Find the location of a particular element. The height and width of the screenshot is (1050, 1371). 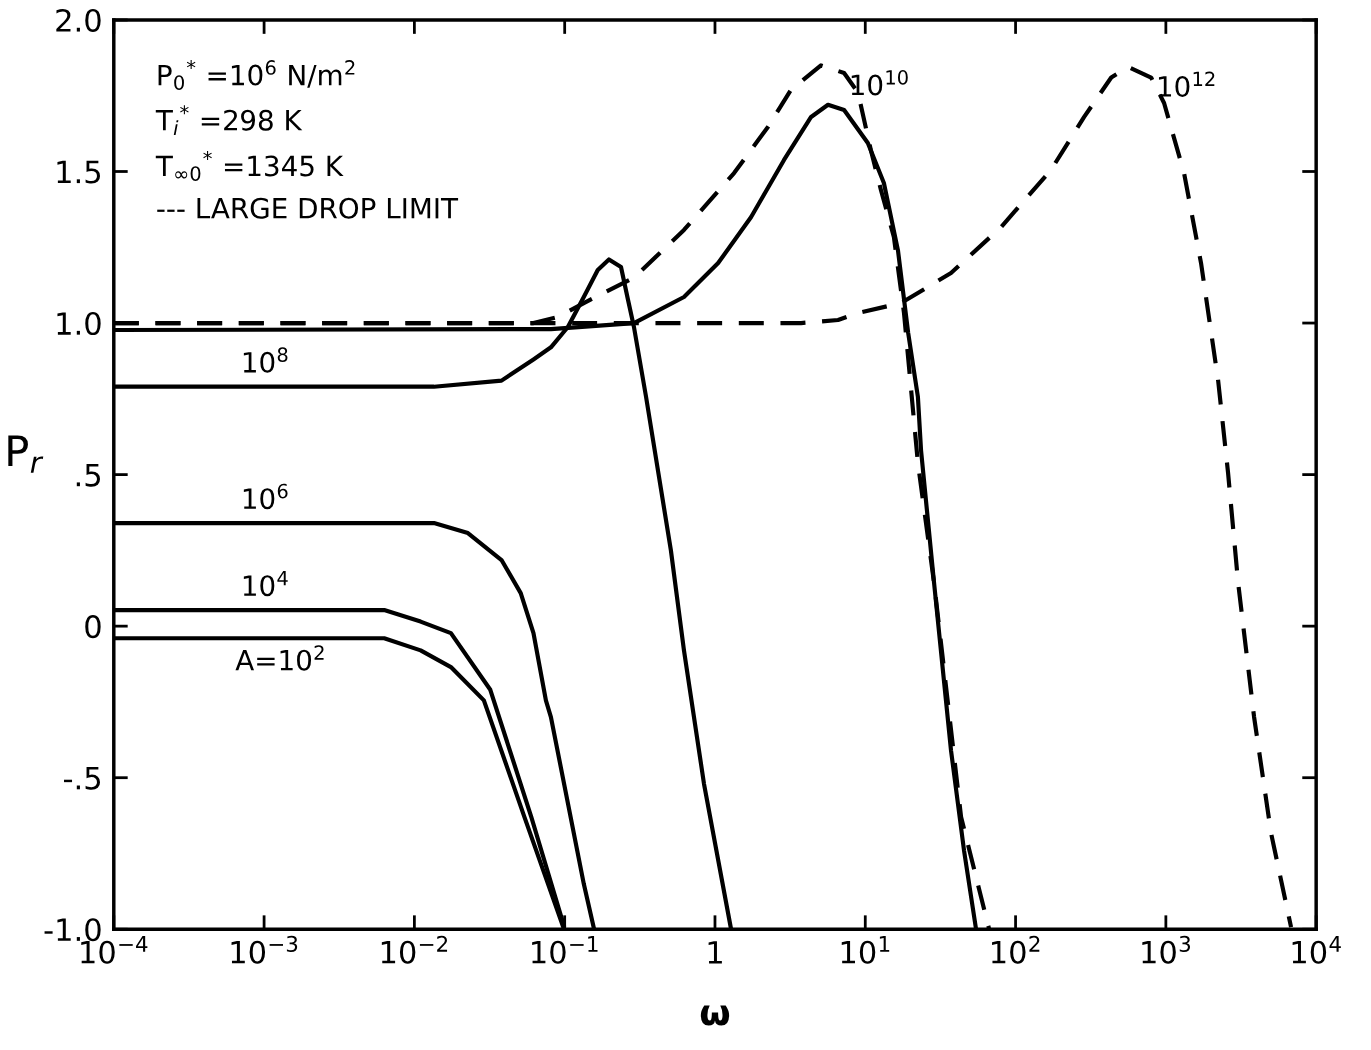

y-tick-label: 0 is located at coordinates (93, 627).